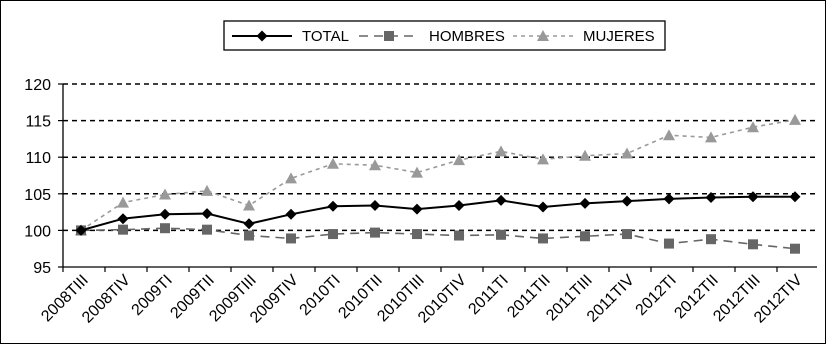  What do you see at coordinates (37, 85) in the screenshot?
I see `y-tick-label: 120` at bounding box center [37, 85].